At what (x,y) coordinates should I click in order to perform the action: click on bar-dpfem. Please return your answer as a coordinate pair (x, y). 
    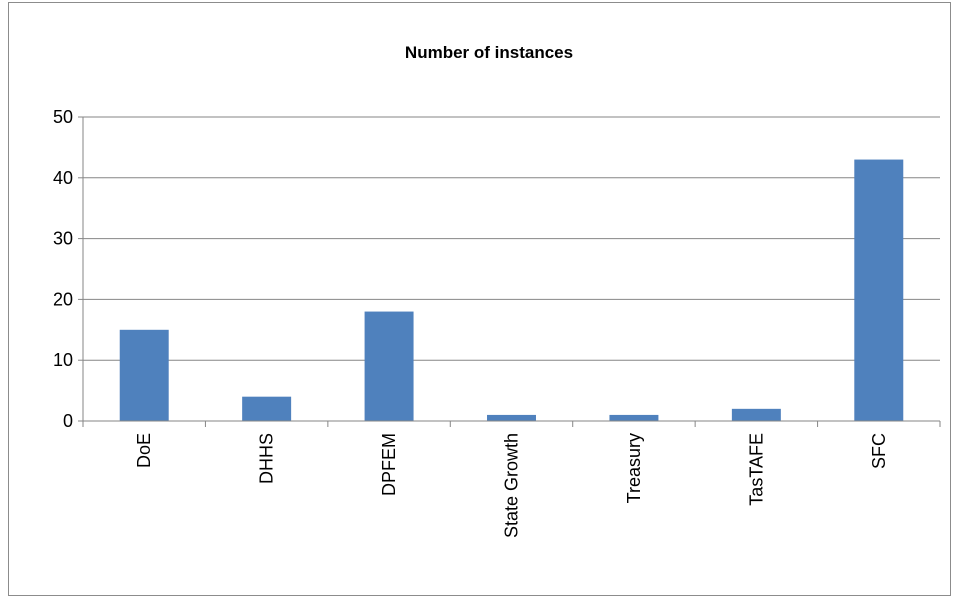
    Looking at the image, I should click on (389, 366).